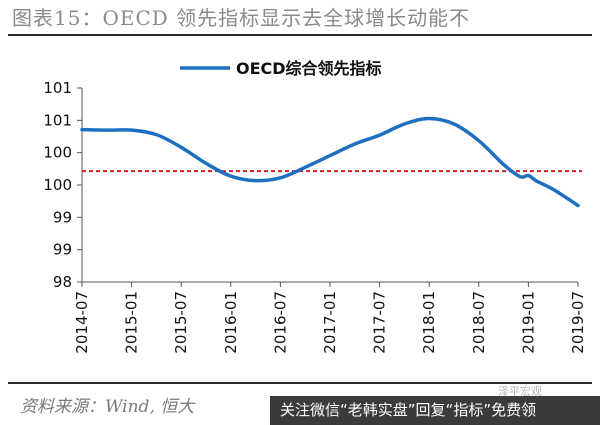 The height and width of the screenshot is (425, 600). What do you see at coordinates (528, 322) in the screenshot?
I see `x-tick-label: 2019-01` at bounding box center [528, 322].